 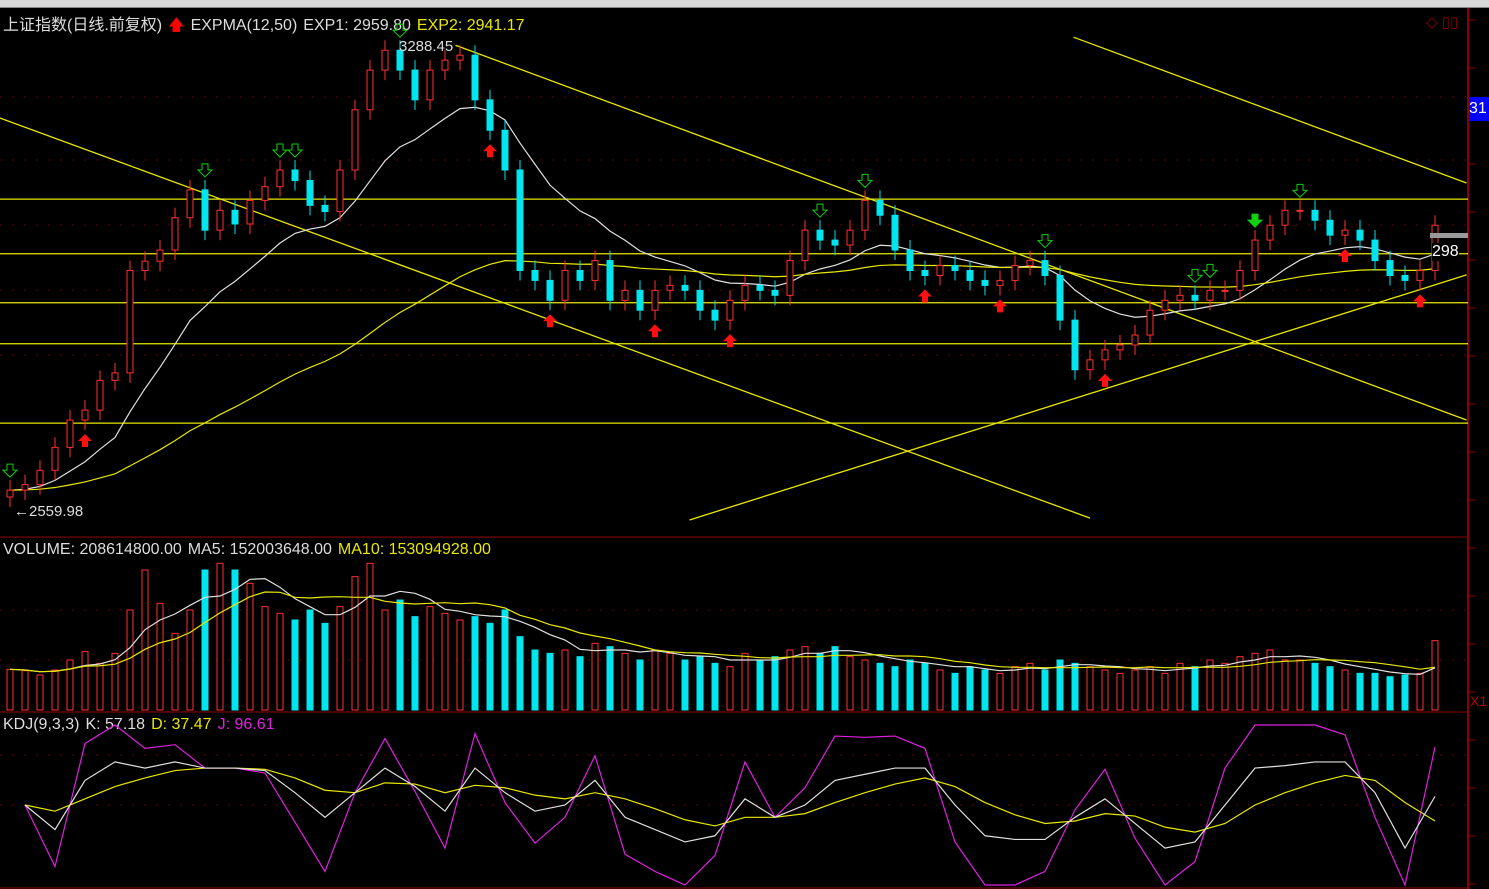 I want to click on panel-controls: ◇ ▯▯, so click(x=1442, y=22).